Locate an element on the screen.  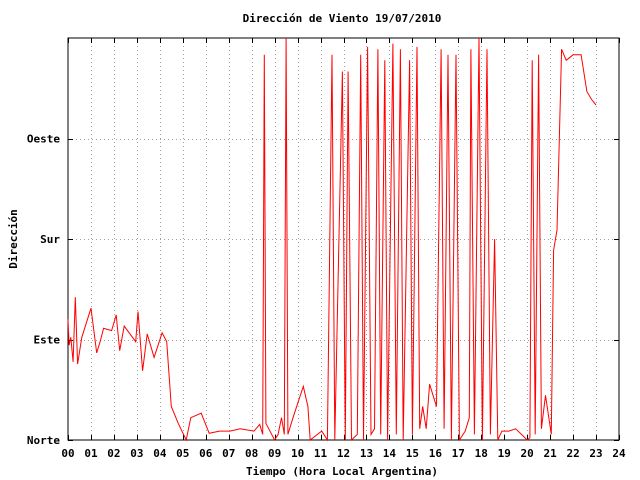
x-tick-label: 05 is located at coordinates (182, 453).